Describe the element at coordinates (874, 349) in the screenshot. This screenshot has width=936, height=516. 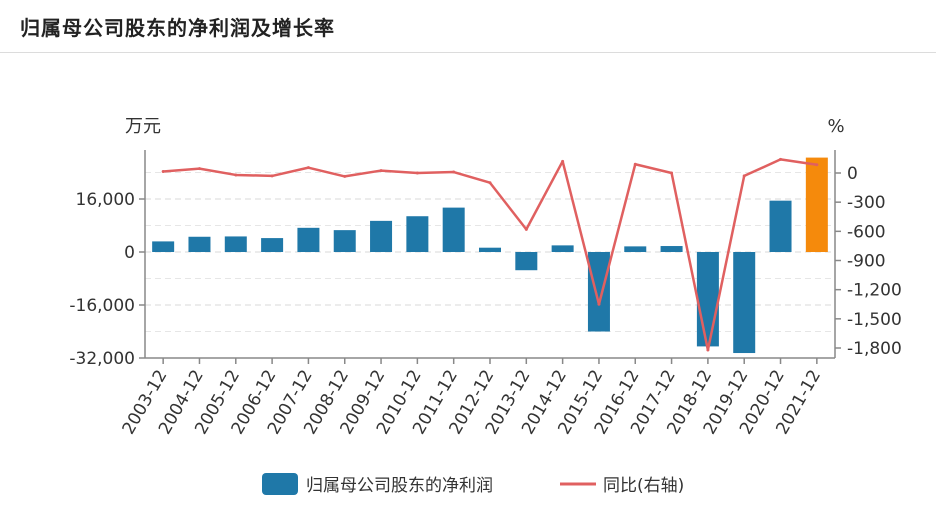
I see `right-tick-label: -1,800` at that location.